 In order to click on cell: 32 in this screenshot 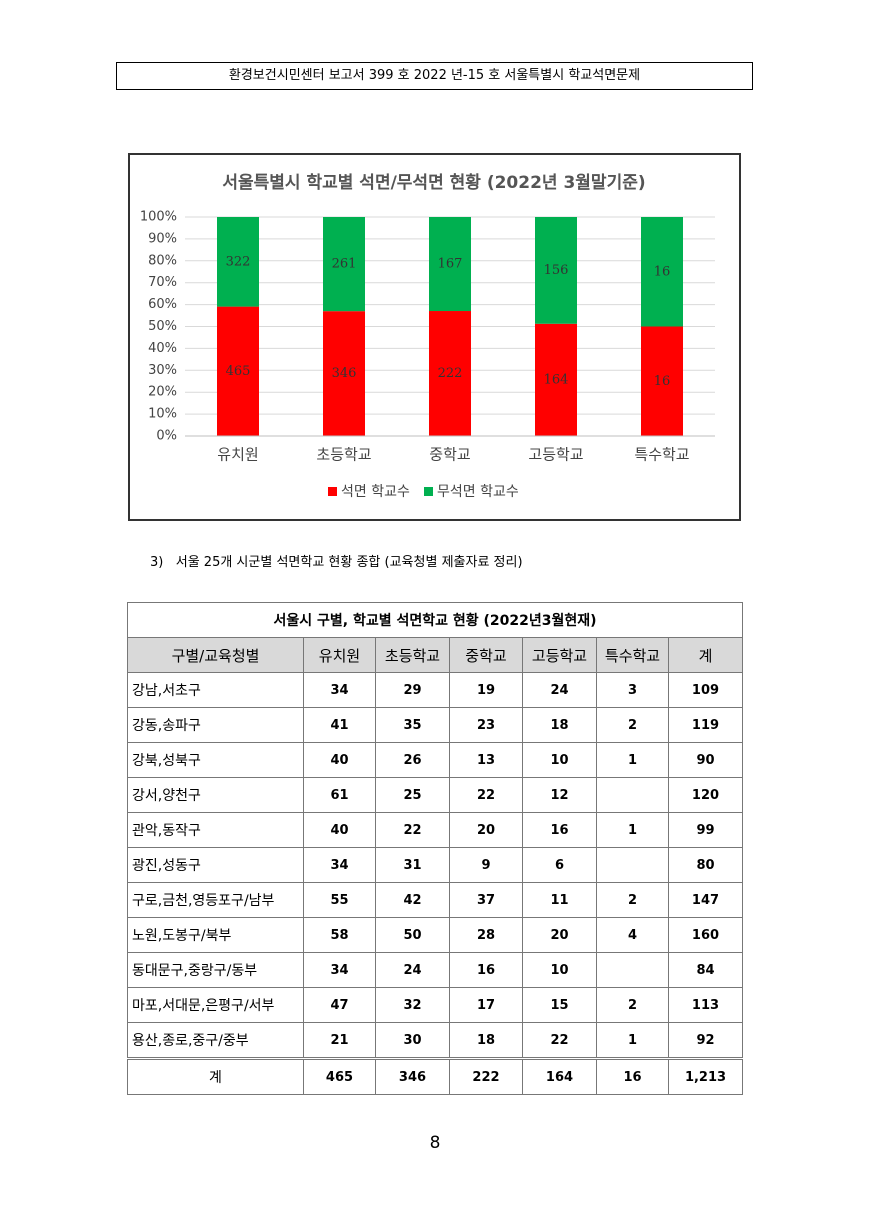, I will do `click(412, 1005)`.